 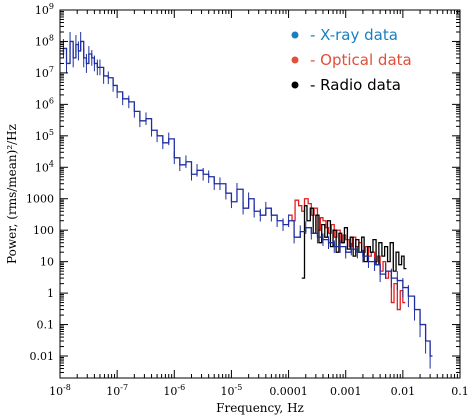 I want to click on legend-label: - X-ray data, so click(x=354, y=35).